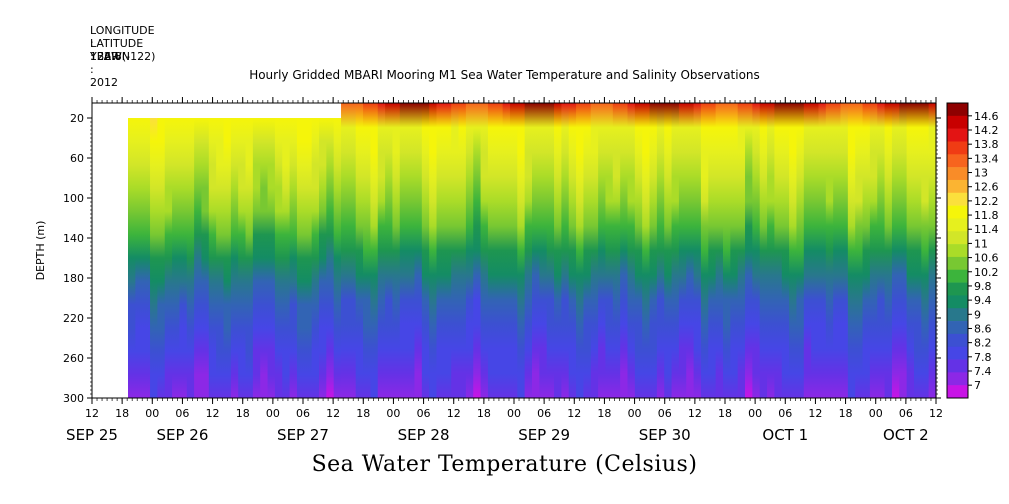 This screenshot has height=504, width=1009. Describe the element at coordinates (986, 258) in the screenshot. I see `colorbar-label: 10.6` at that location.